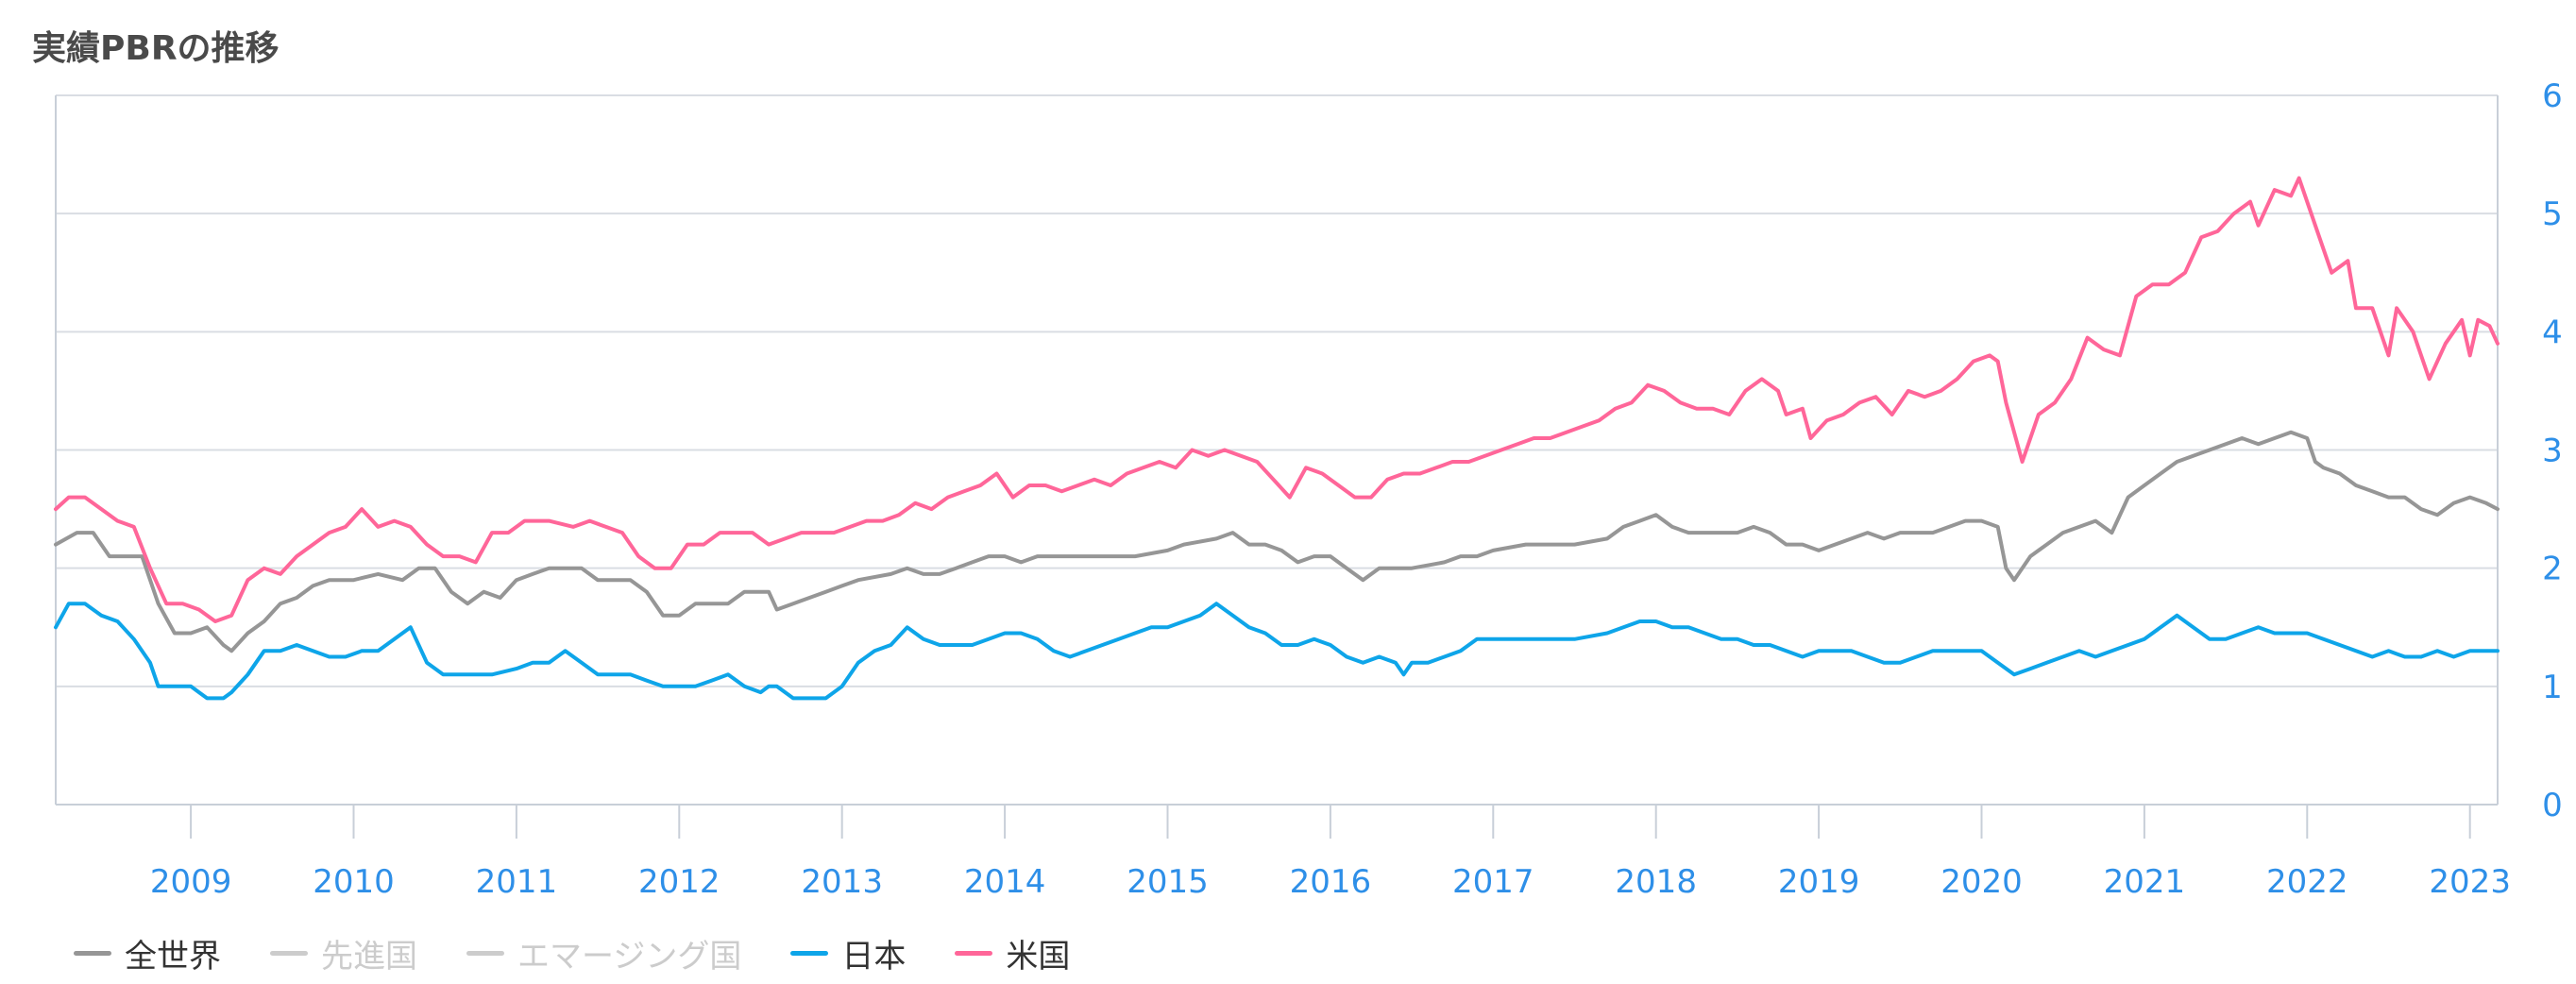 This screenshot has width=2576, height=984. I want to click on legend-item-0: 全世界, so click(147, 953).